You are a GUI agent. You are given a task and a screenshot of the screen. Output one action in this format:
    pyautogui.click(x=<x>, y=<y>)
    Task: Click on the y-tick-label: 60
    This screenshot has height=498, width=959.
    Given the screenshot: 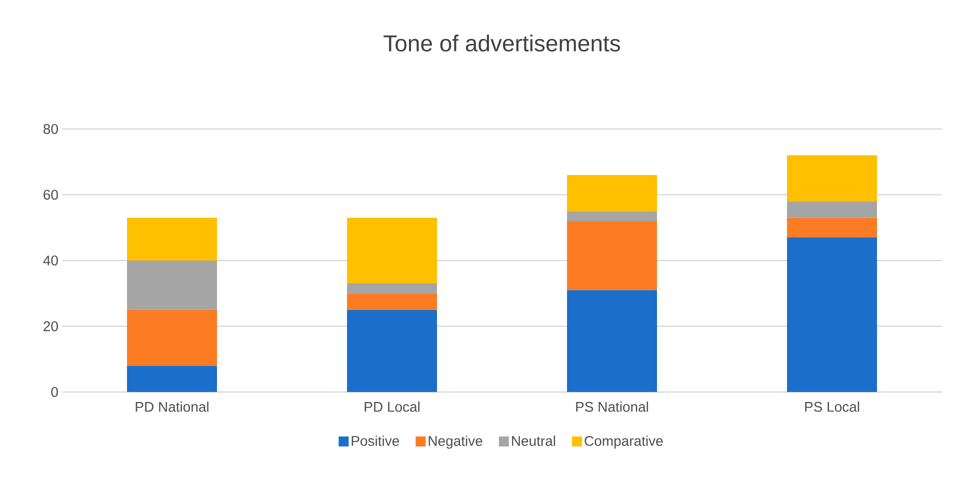 What is the action you would take?
    pyautogui.click(x=51, y=195)
    